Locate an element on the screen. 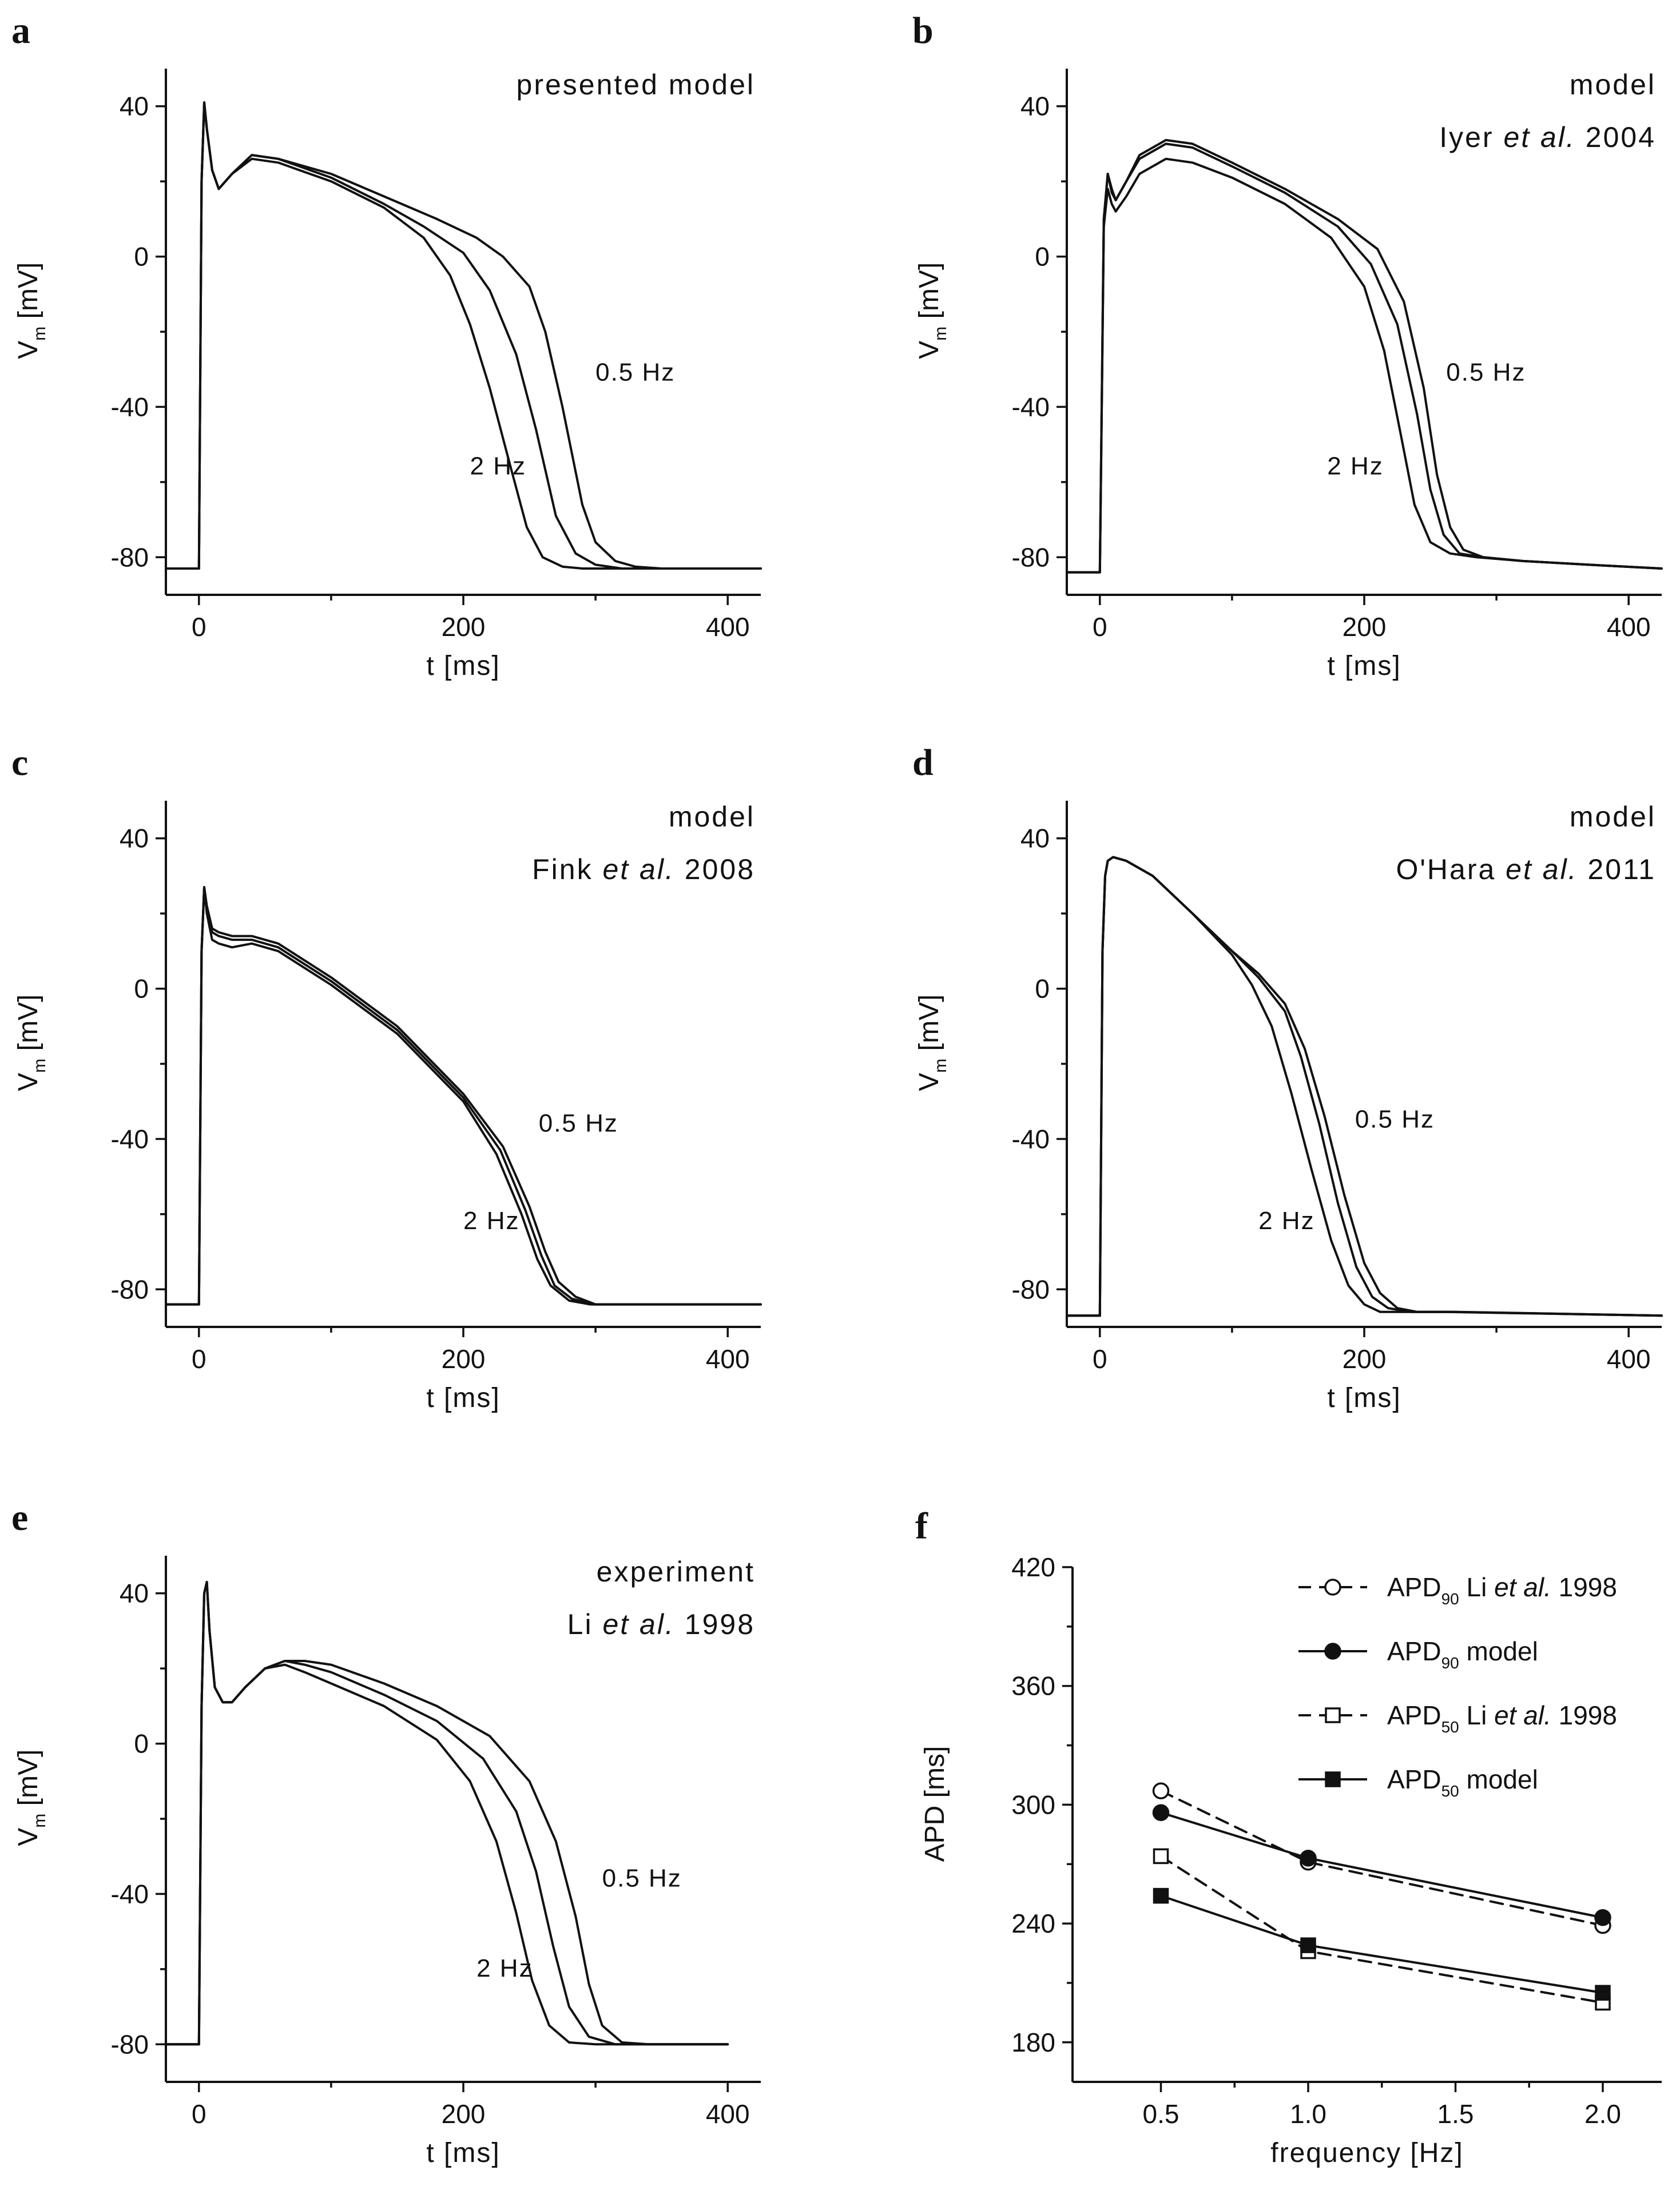 This screenshot has width=1680, height=2198. y-tick-label: 180 is located at coordinates (1033, 2042).